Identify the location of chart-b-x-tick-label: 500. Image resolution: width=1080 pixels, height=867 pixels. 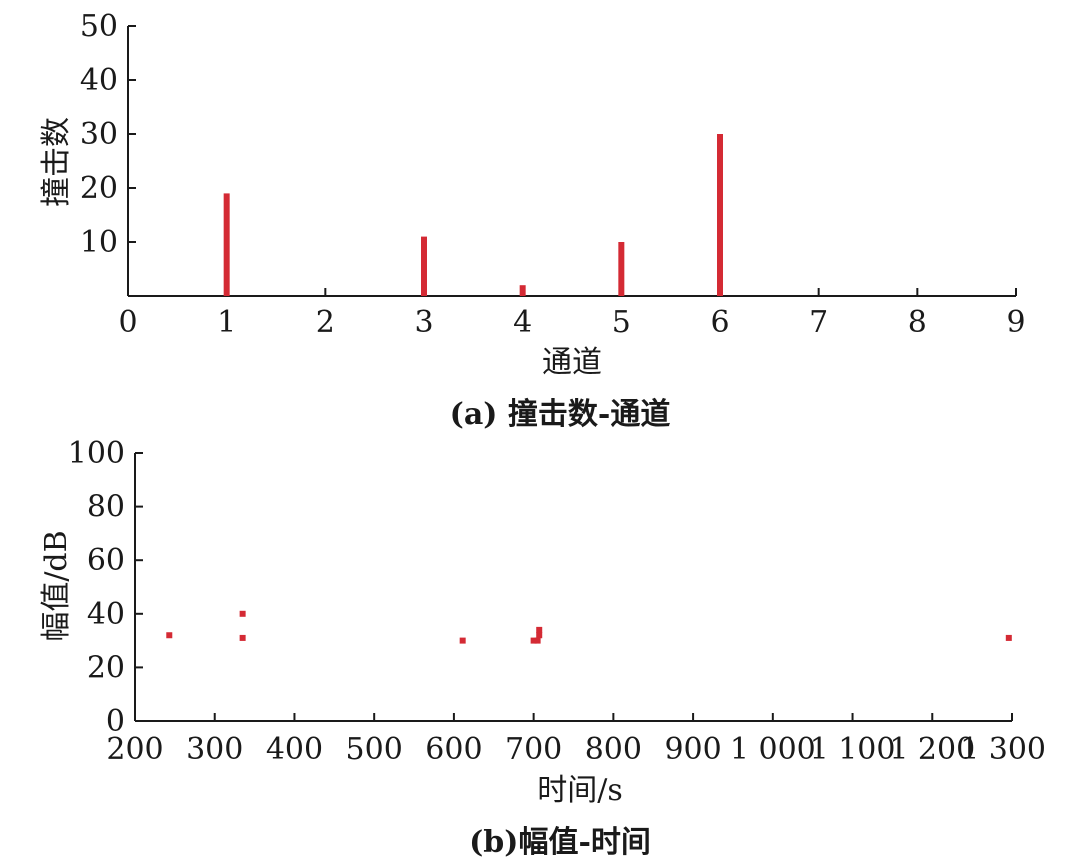
(374, 749).